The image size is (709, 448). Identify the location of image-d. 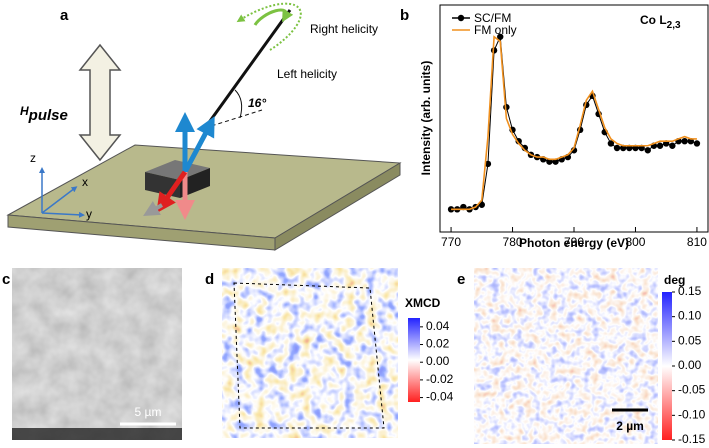
(310, 353).